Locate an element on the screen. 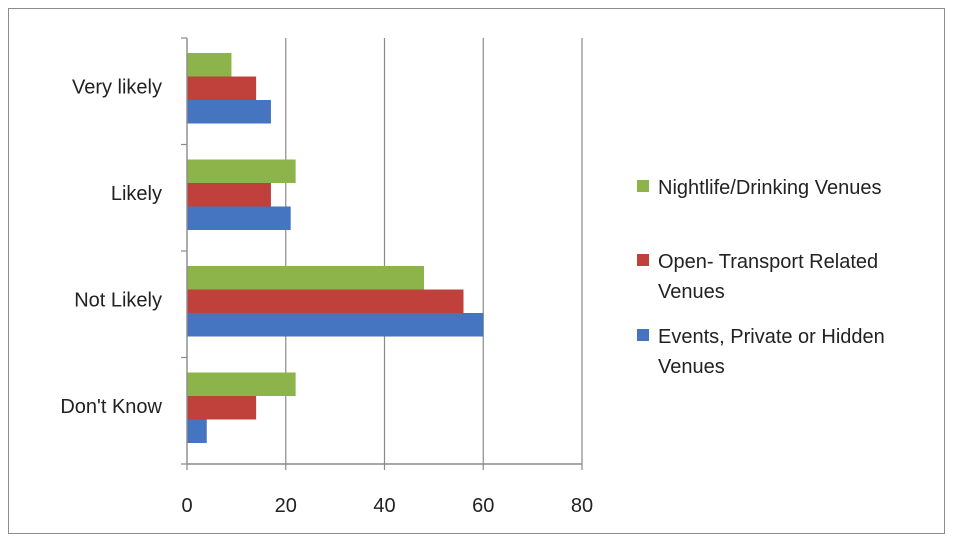  legend-label-2: Open- Transport Related is located at coordinates (768, 262).